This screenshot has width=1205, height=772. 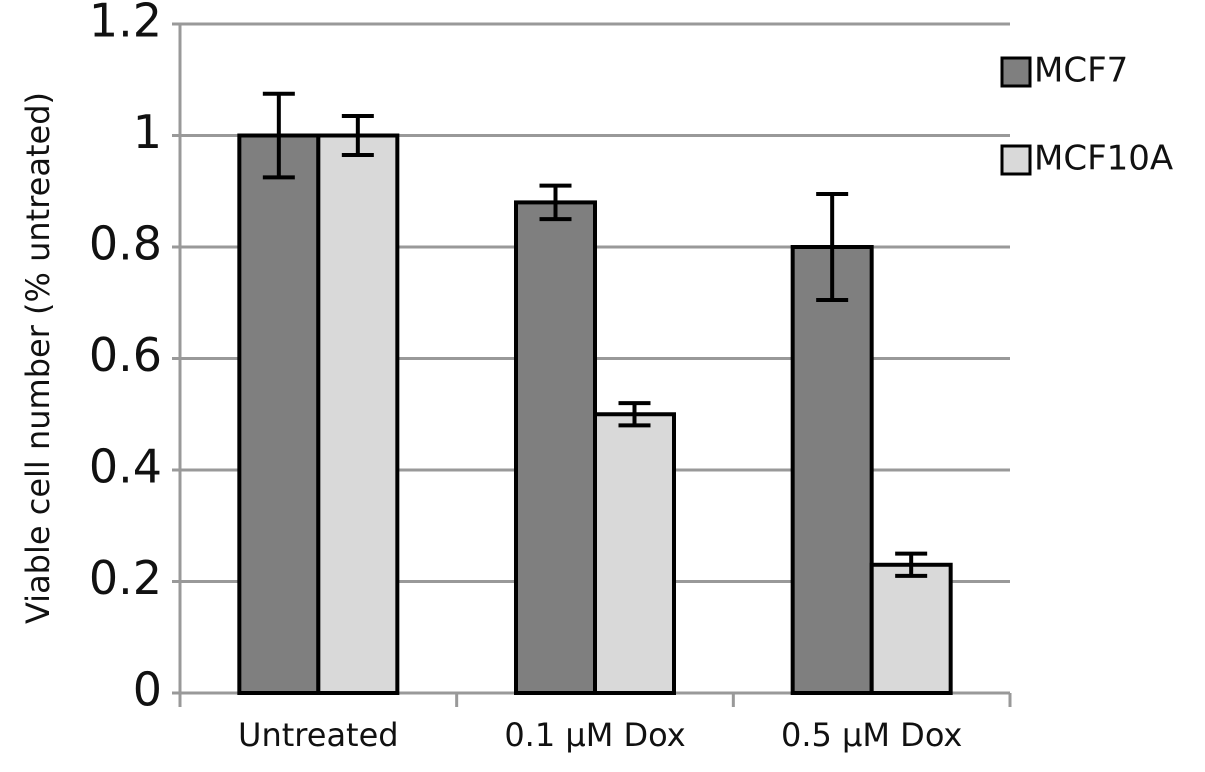 What do you see at coordinates (125, 355) in the screenshot?
I see `y-tick-label: 0.6` at bounding box center [125, 355].